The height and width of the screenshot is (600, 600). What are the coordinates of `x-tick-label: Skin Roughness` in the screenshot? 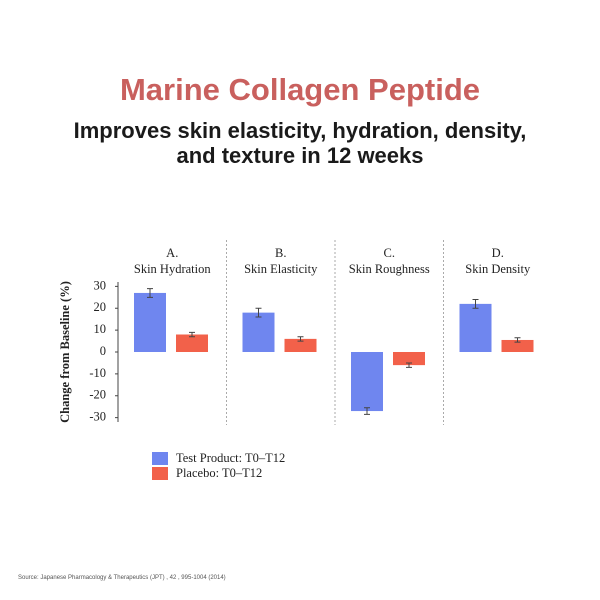 It's located at (389, 269).